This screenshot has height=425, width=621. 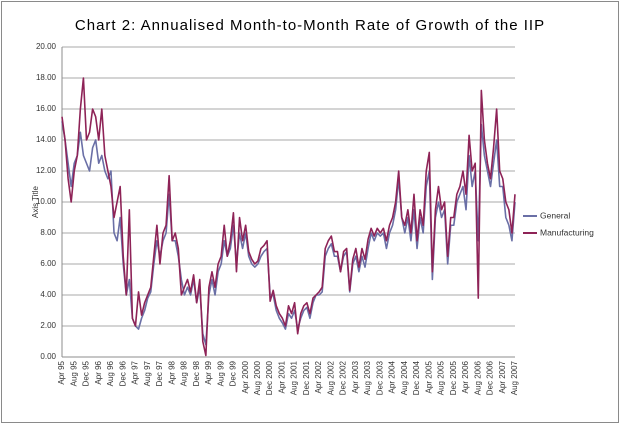 What do you see at coordinates (171, 372) in the screenshot?
I see `x-tick-label: Apr 98` at bounding box center [171, 372].